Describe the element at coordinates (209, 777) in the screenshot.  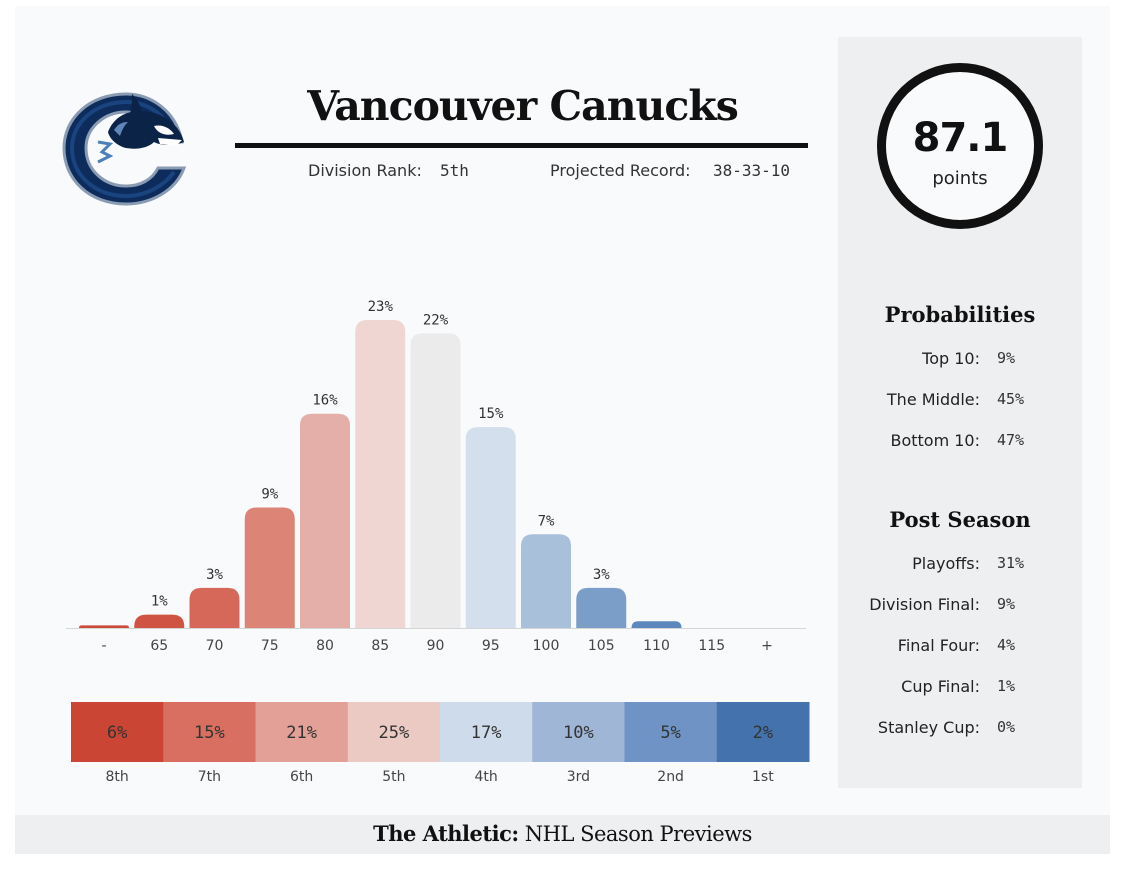
I see `finish-place-label: 7th` at that location.